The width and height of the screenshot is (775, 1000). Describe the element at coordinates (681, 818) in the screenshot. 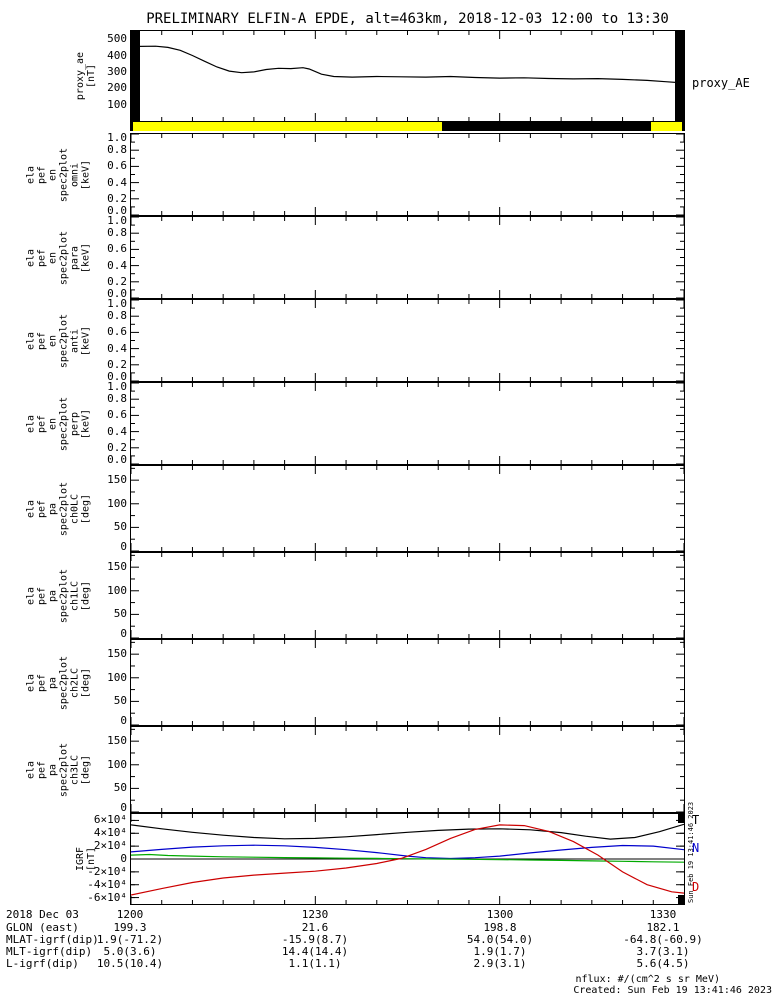

I see `axis-hatch-top-right` at that location.